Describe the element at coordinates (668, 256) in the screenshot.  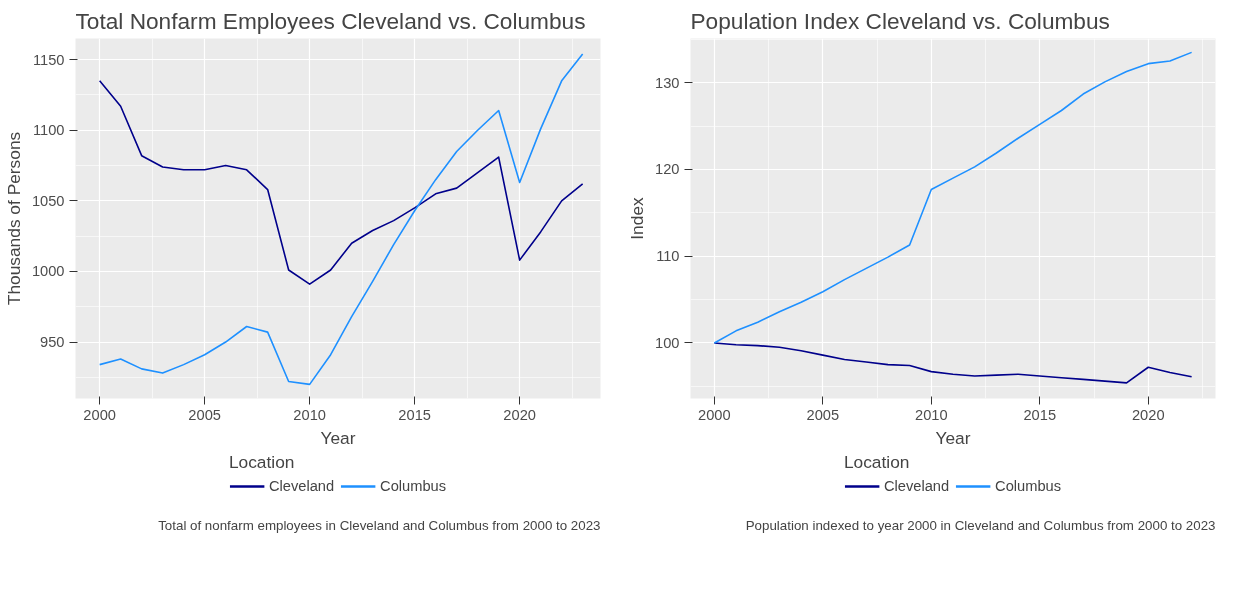
I see `y-tick-label: 110` at that location.